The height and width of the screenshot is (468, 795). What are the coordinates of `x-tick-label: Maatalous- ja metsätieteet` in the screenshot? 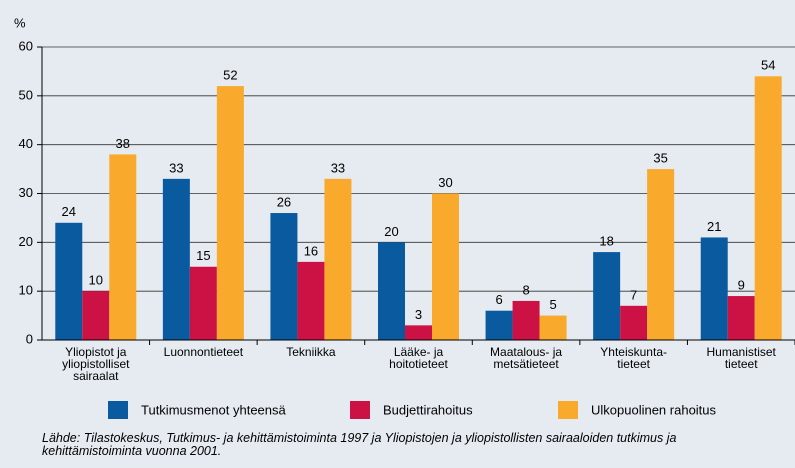 It's located at (526, 358).